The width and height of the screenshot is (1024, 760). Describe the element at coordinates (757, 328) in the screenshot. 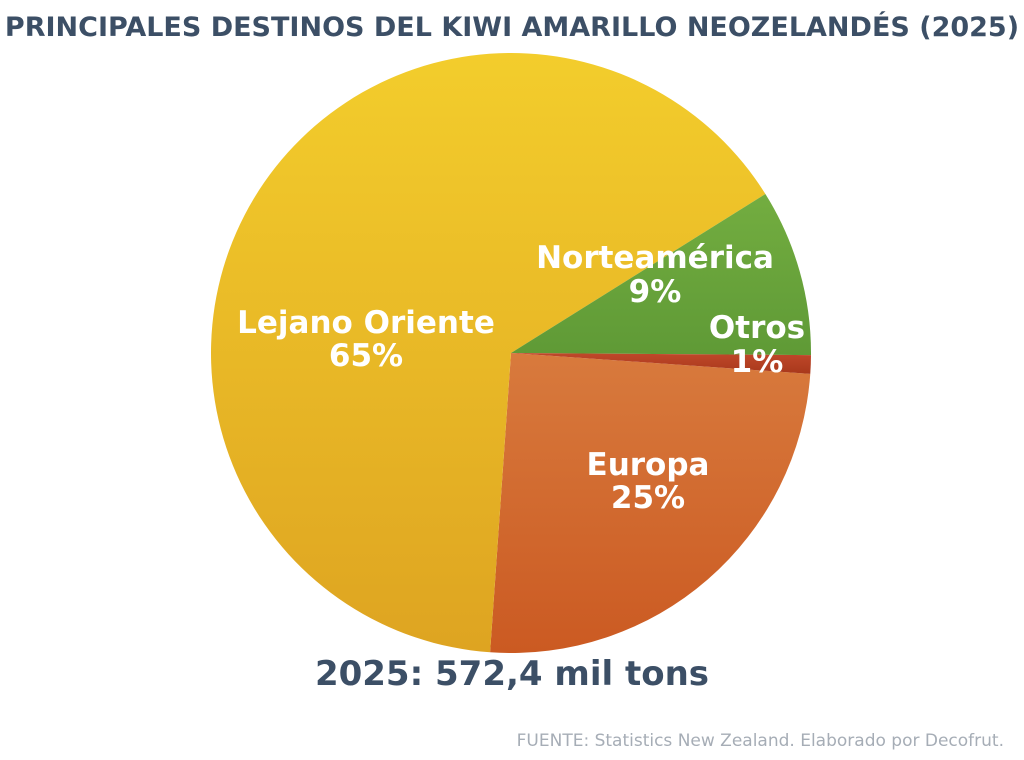

I see `slice-label: Otros` at that location.